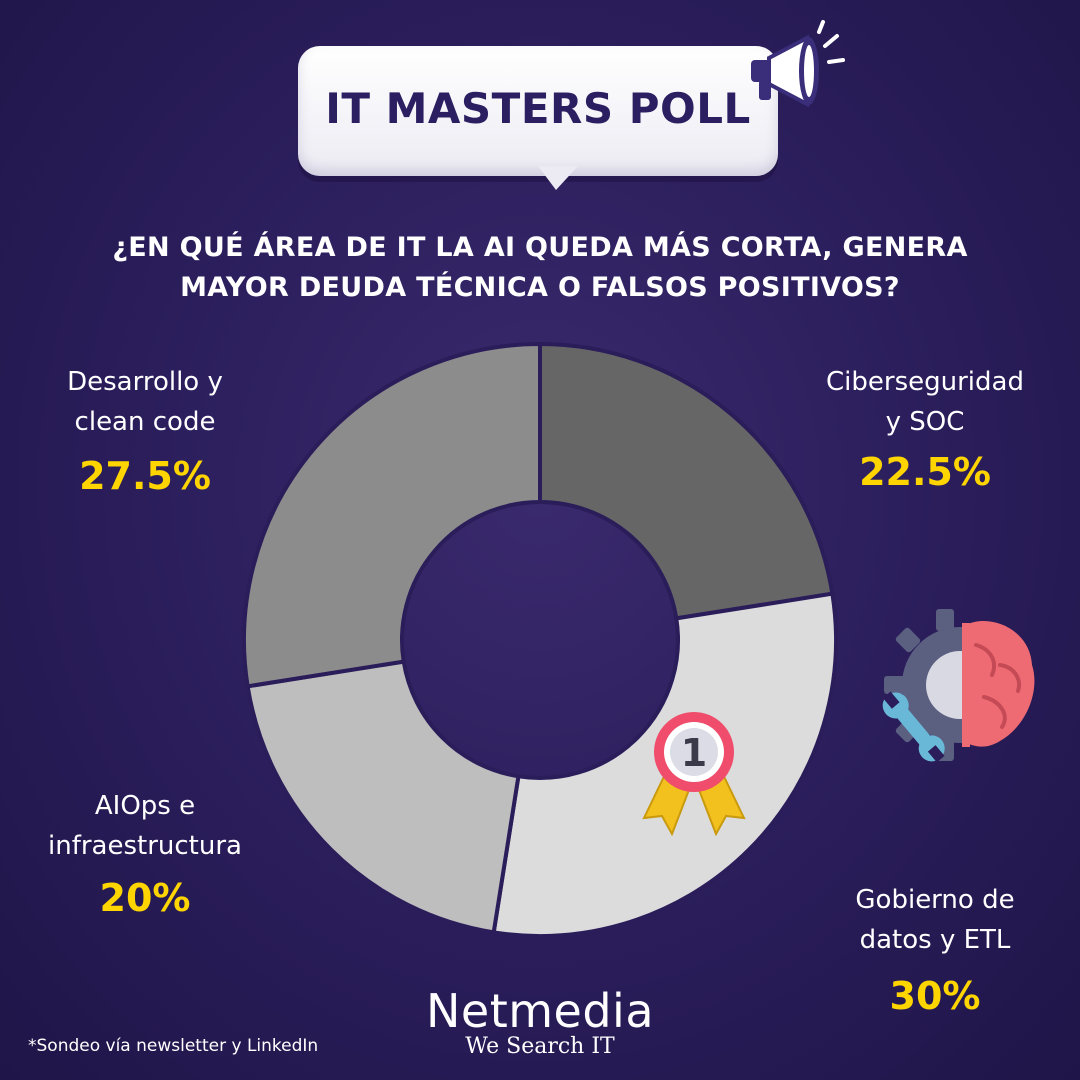 The width and height of the screenshot is (1080, 1080). What do you see at coordinates (145, 846) in the screenshot?
I see `label-line: infraestructura` at bounding box center [145, 846].